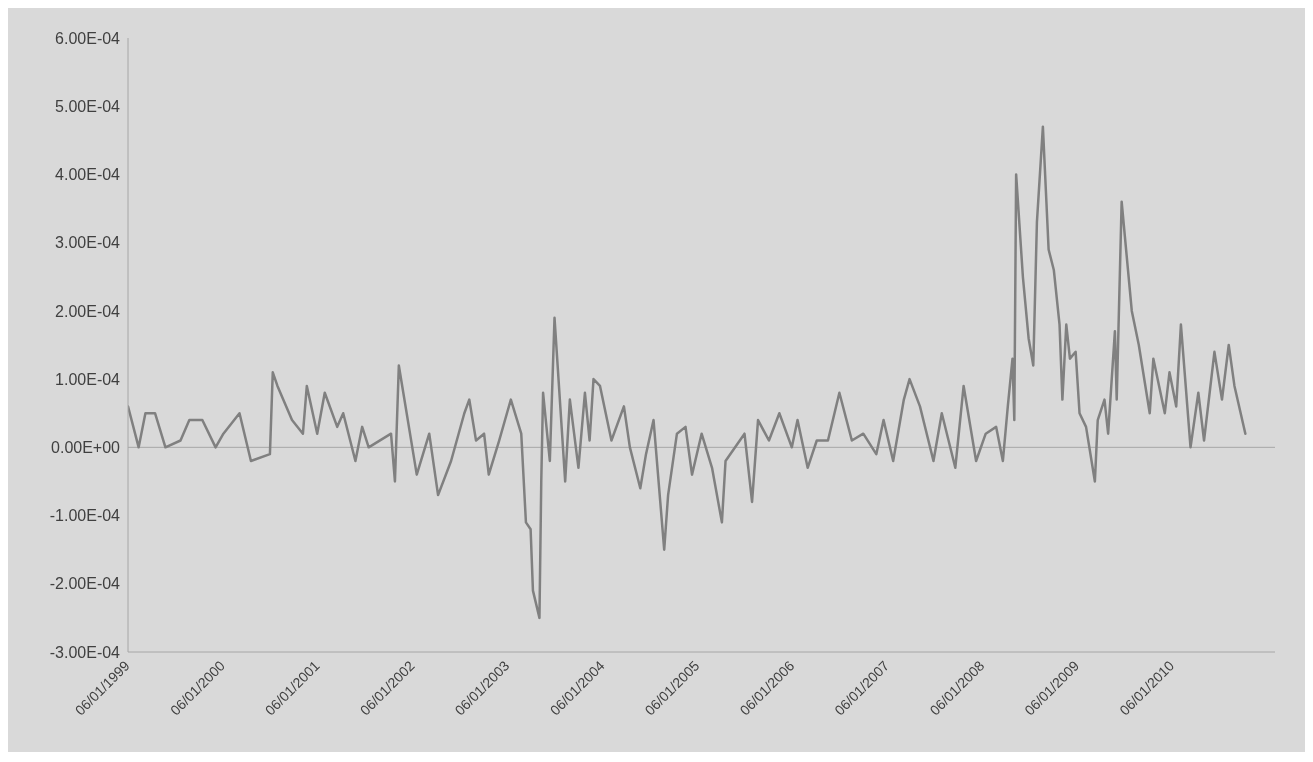 Image resolution: width=1313 pixels, height=762 pixels. What do you see at coordinates (85, 516) in the screenshot?
I see `y-tick-label: -1.00E-04` at bounding box center [85, 516].